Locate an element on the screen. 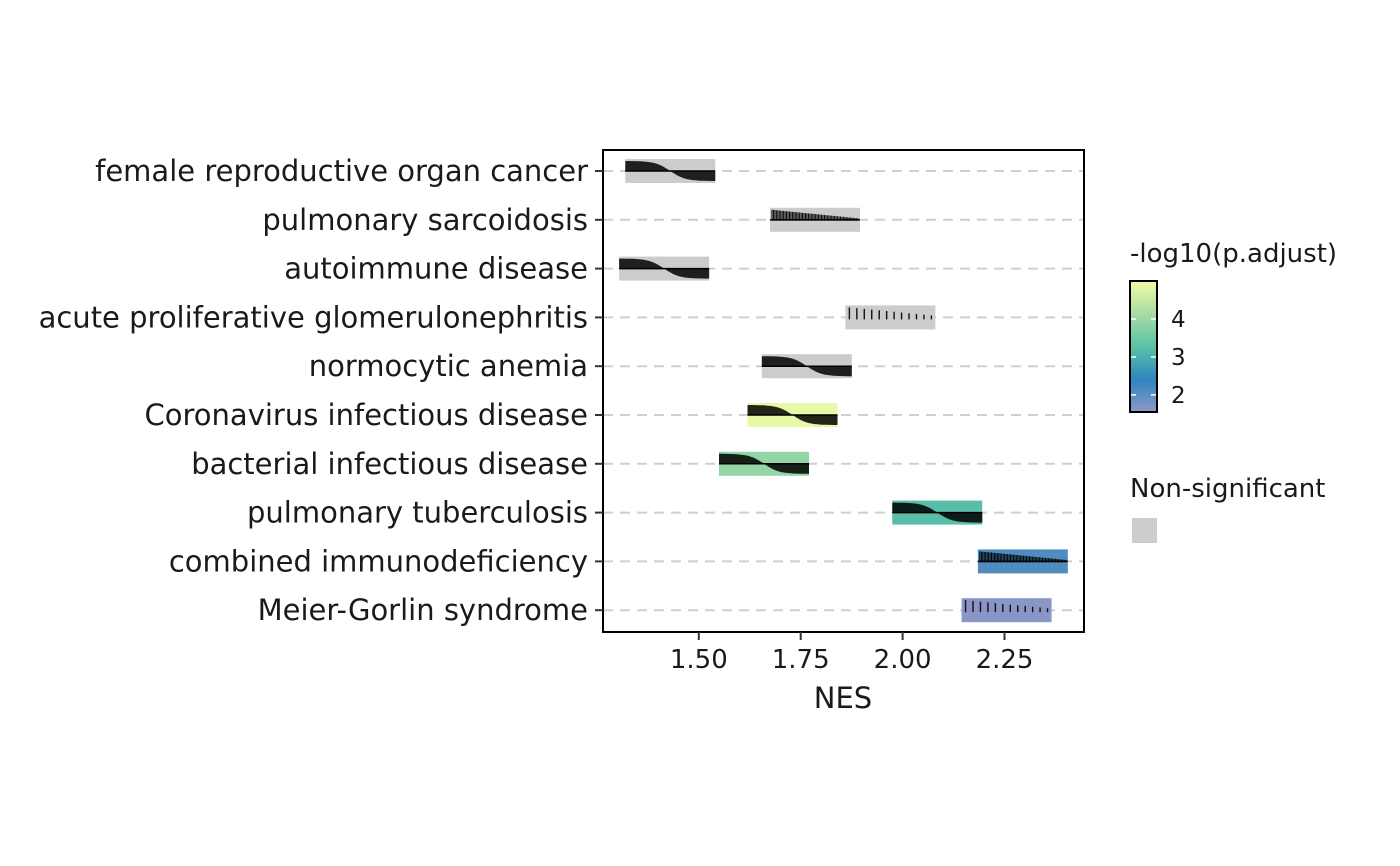 The width and height of the screenshot is (1400, 866). legend: -log10(p.adjust) 4 3 2 Non-significant is located at coordinates (1233, 391).